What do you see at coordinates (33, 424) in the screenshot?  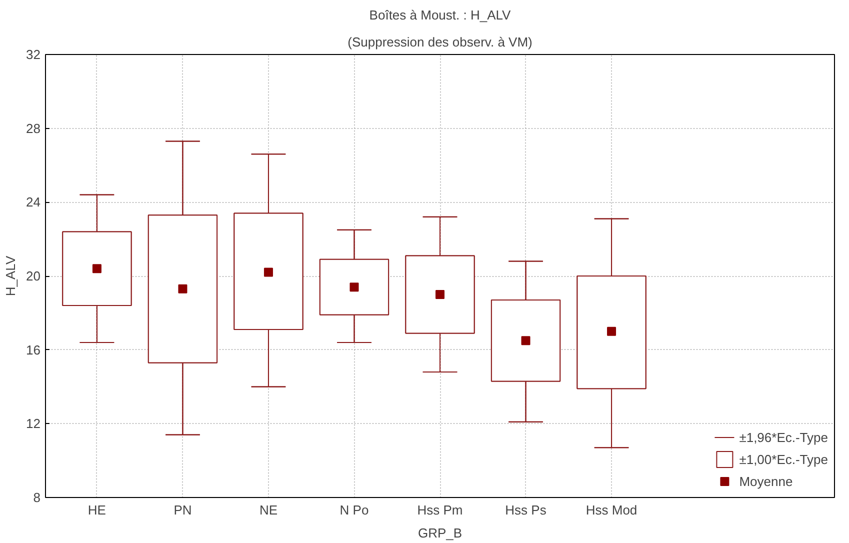 I see `y-tick-label: 12` at bounding box center [33, 424].